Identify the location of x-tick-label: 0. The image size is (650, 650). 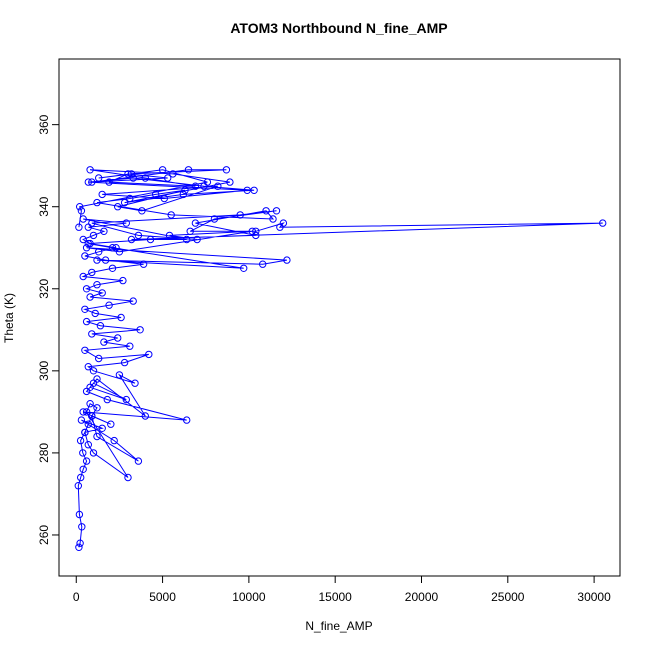
(76, 597).